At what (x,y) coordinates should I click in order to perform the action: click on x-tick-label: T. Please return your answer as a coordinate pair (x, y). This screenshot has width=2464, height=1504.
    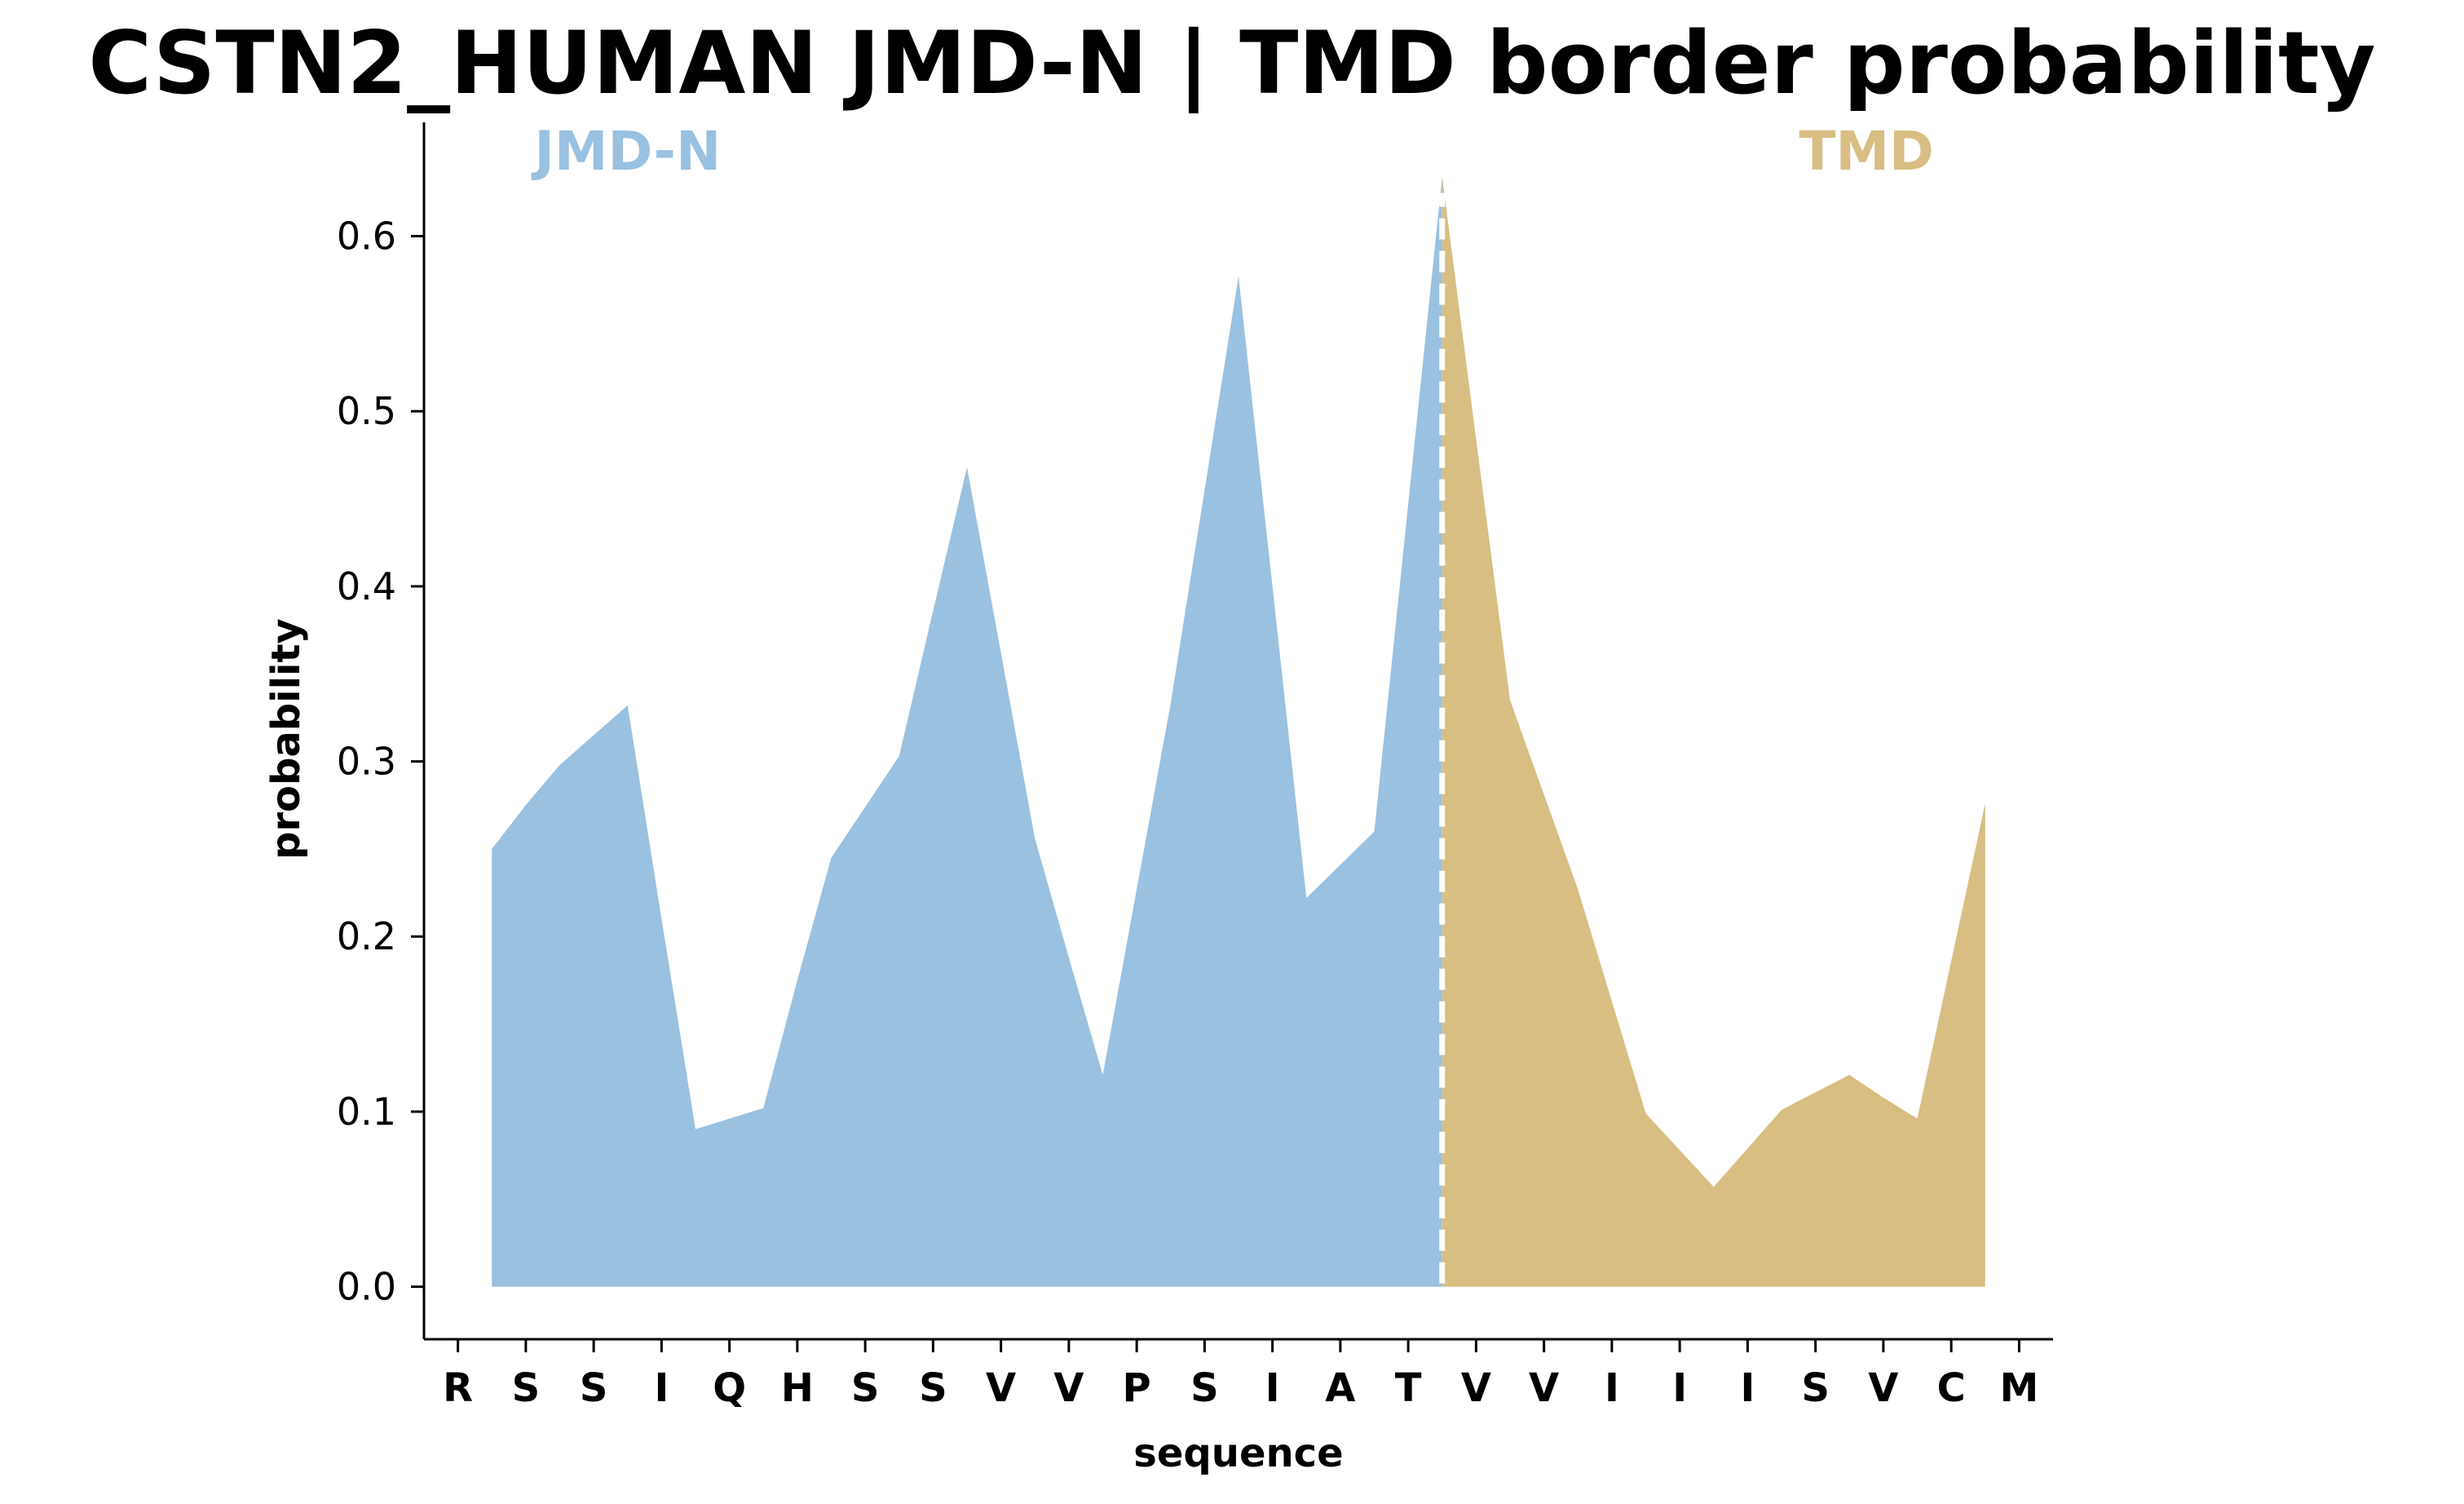
    Looking at the image, I should click on (1408, 1388).